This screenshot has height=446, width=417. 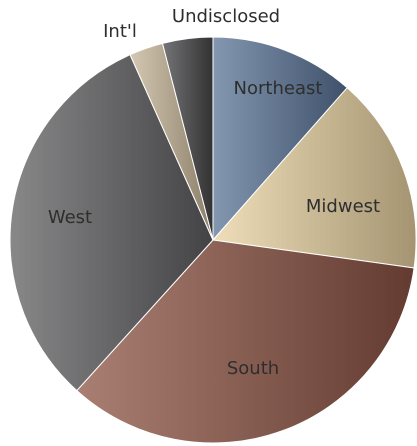 What do you see at coordinates (343, 206) in the screenshot?
I see `slice-label: Midwest` at bounding box center [343, 206].